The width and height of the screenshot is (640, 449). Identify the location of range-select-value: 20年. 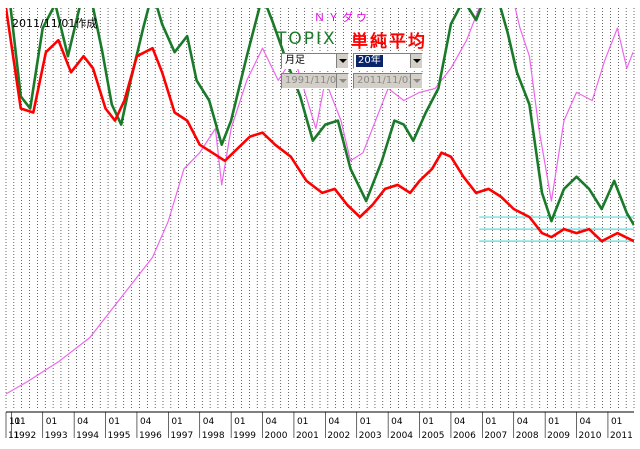
(369, 61).